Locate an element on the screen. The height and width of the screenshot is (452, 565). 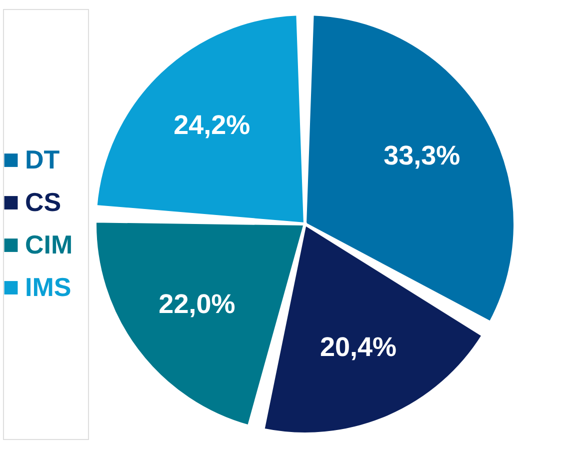
data-label: 33,3% is located at coordinates (422, 155).